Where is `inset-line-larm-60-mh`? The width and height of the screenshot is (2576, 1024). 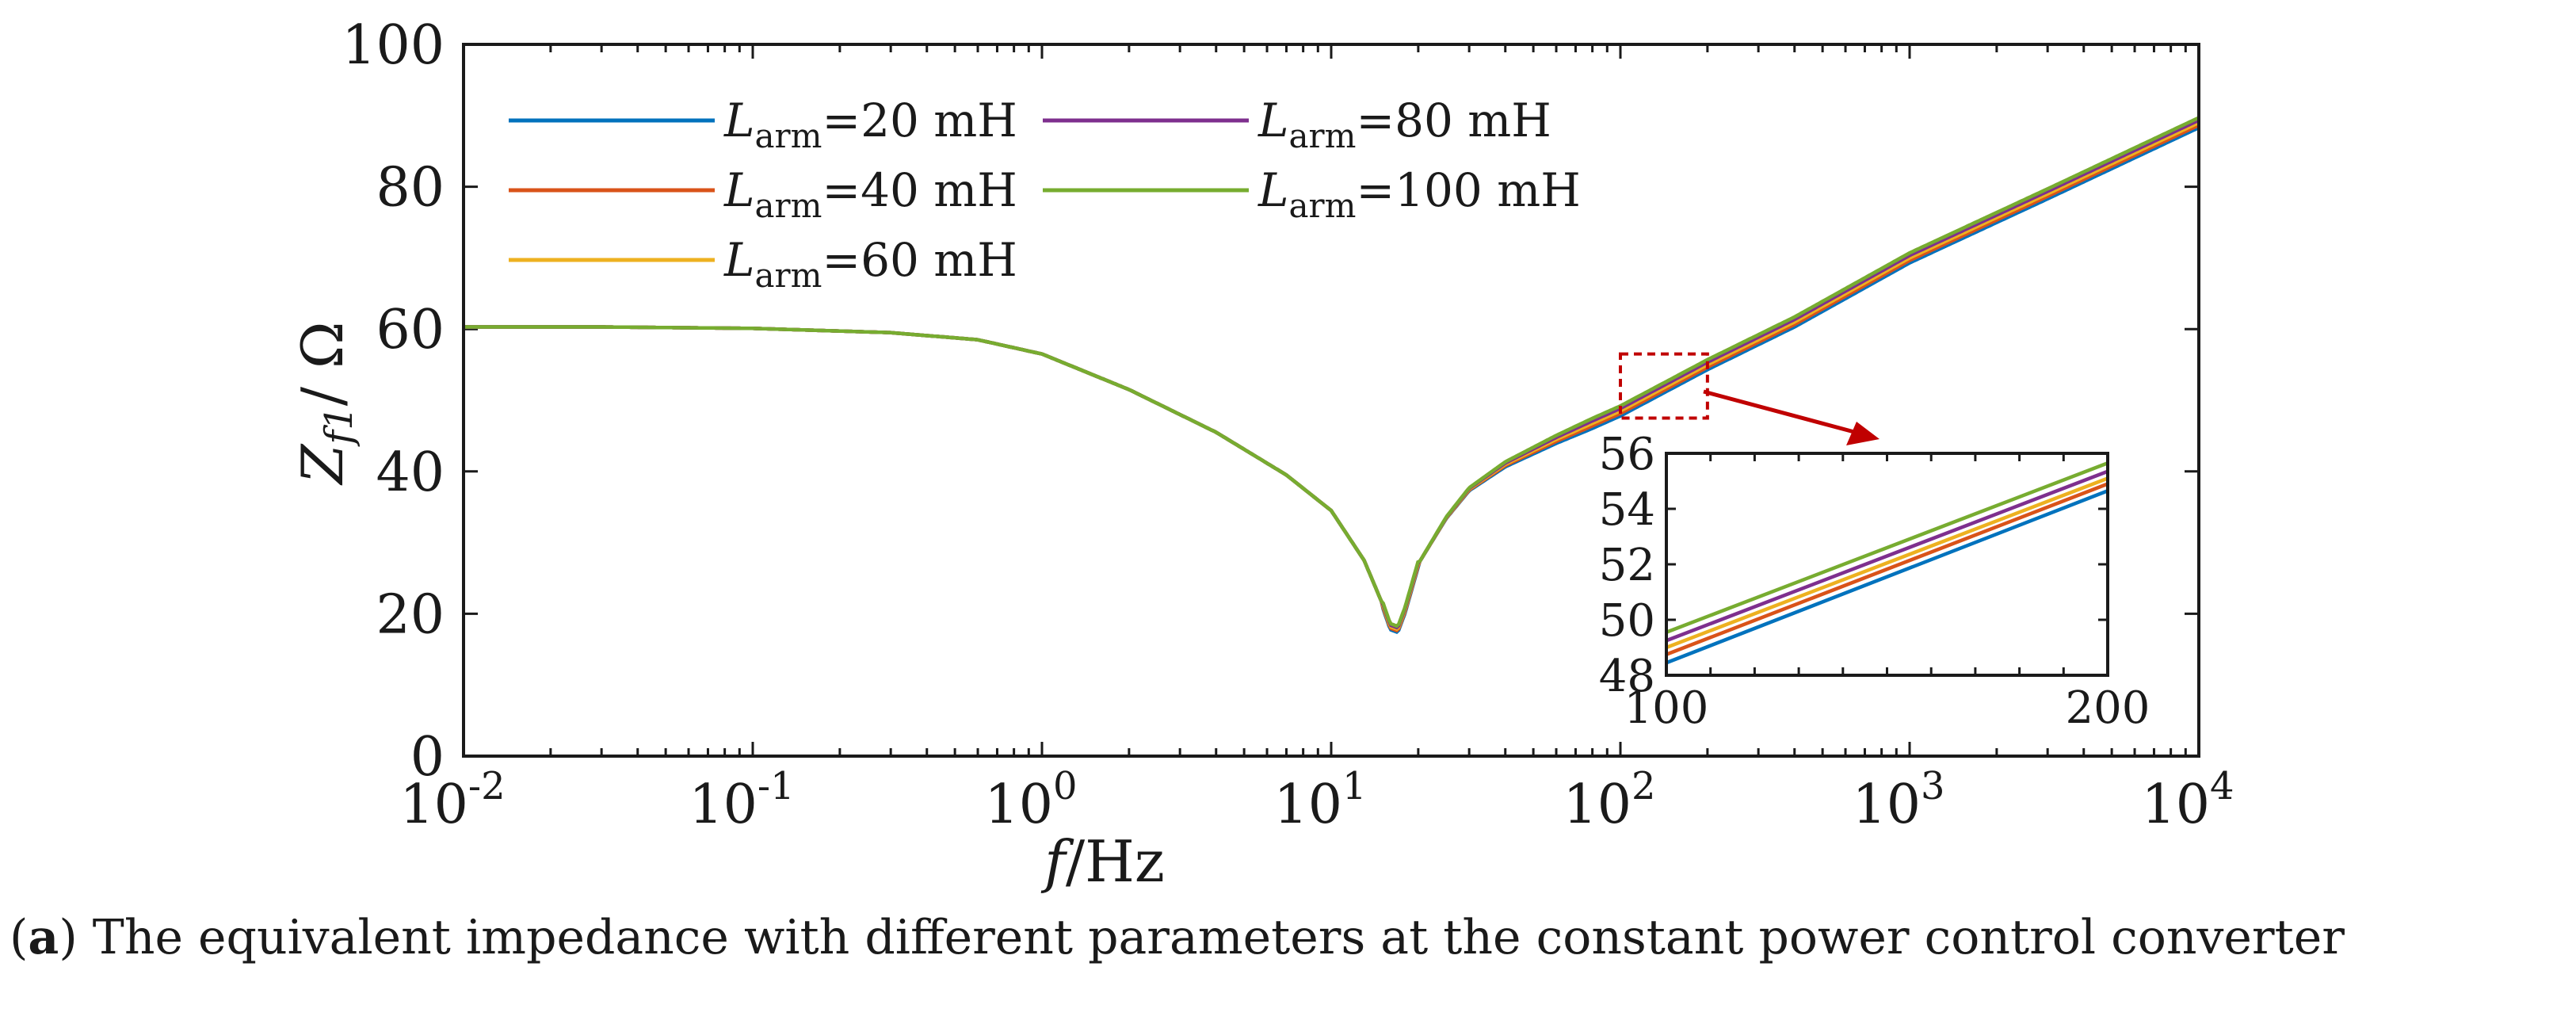
inset-line-larm-60-mh is located at coordinates (1888, 563).